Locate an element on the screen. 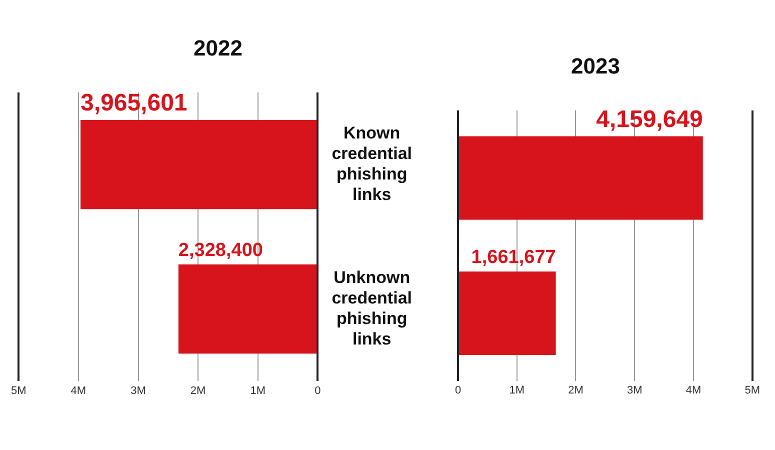  chart-title: 2023 is located at coordinates (595, 65).